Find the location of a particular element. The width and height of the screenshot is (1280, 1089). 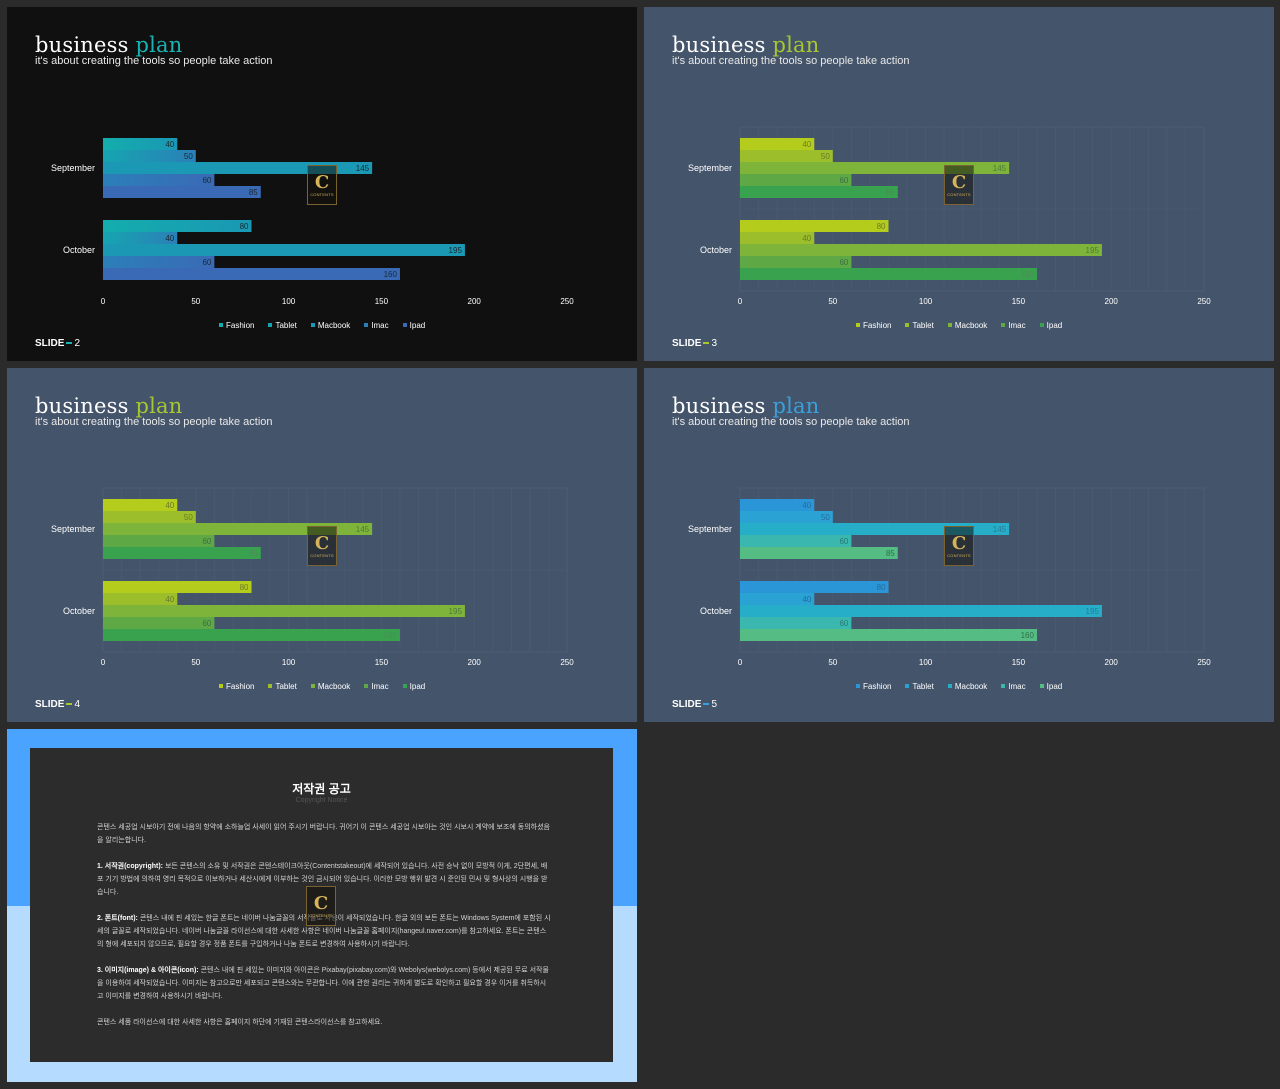

watermark-text: CONTENTS is located at coordinates (322, 555).